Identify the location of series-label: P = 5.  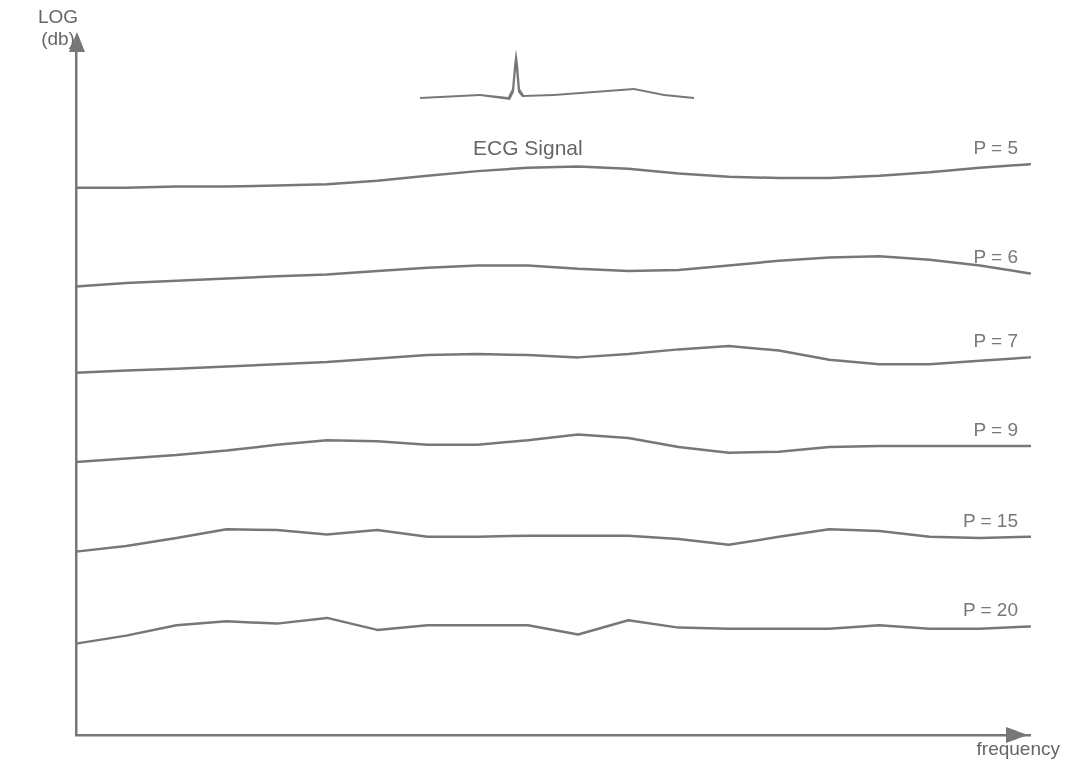
(995, 147).